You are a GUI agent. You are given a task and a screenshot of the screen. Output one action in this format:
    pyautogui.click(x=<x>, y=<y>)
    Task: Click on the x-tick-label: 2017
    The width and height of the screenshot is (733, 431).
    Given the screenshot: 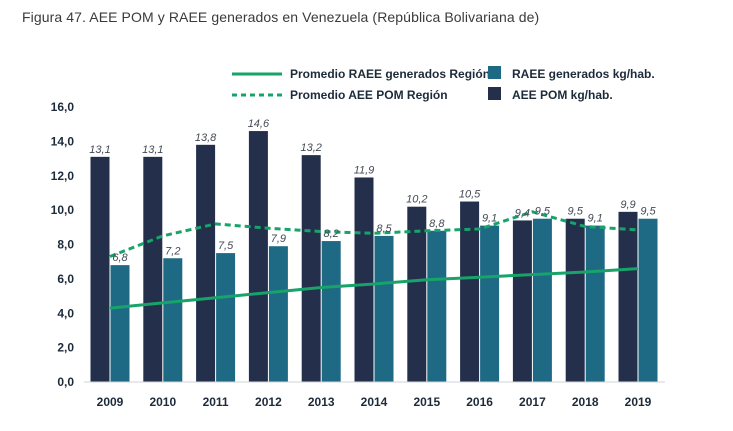 What is the action you would take?
    pyautogui.click(x=532, y=402)
    